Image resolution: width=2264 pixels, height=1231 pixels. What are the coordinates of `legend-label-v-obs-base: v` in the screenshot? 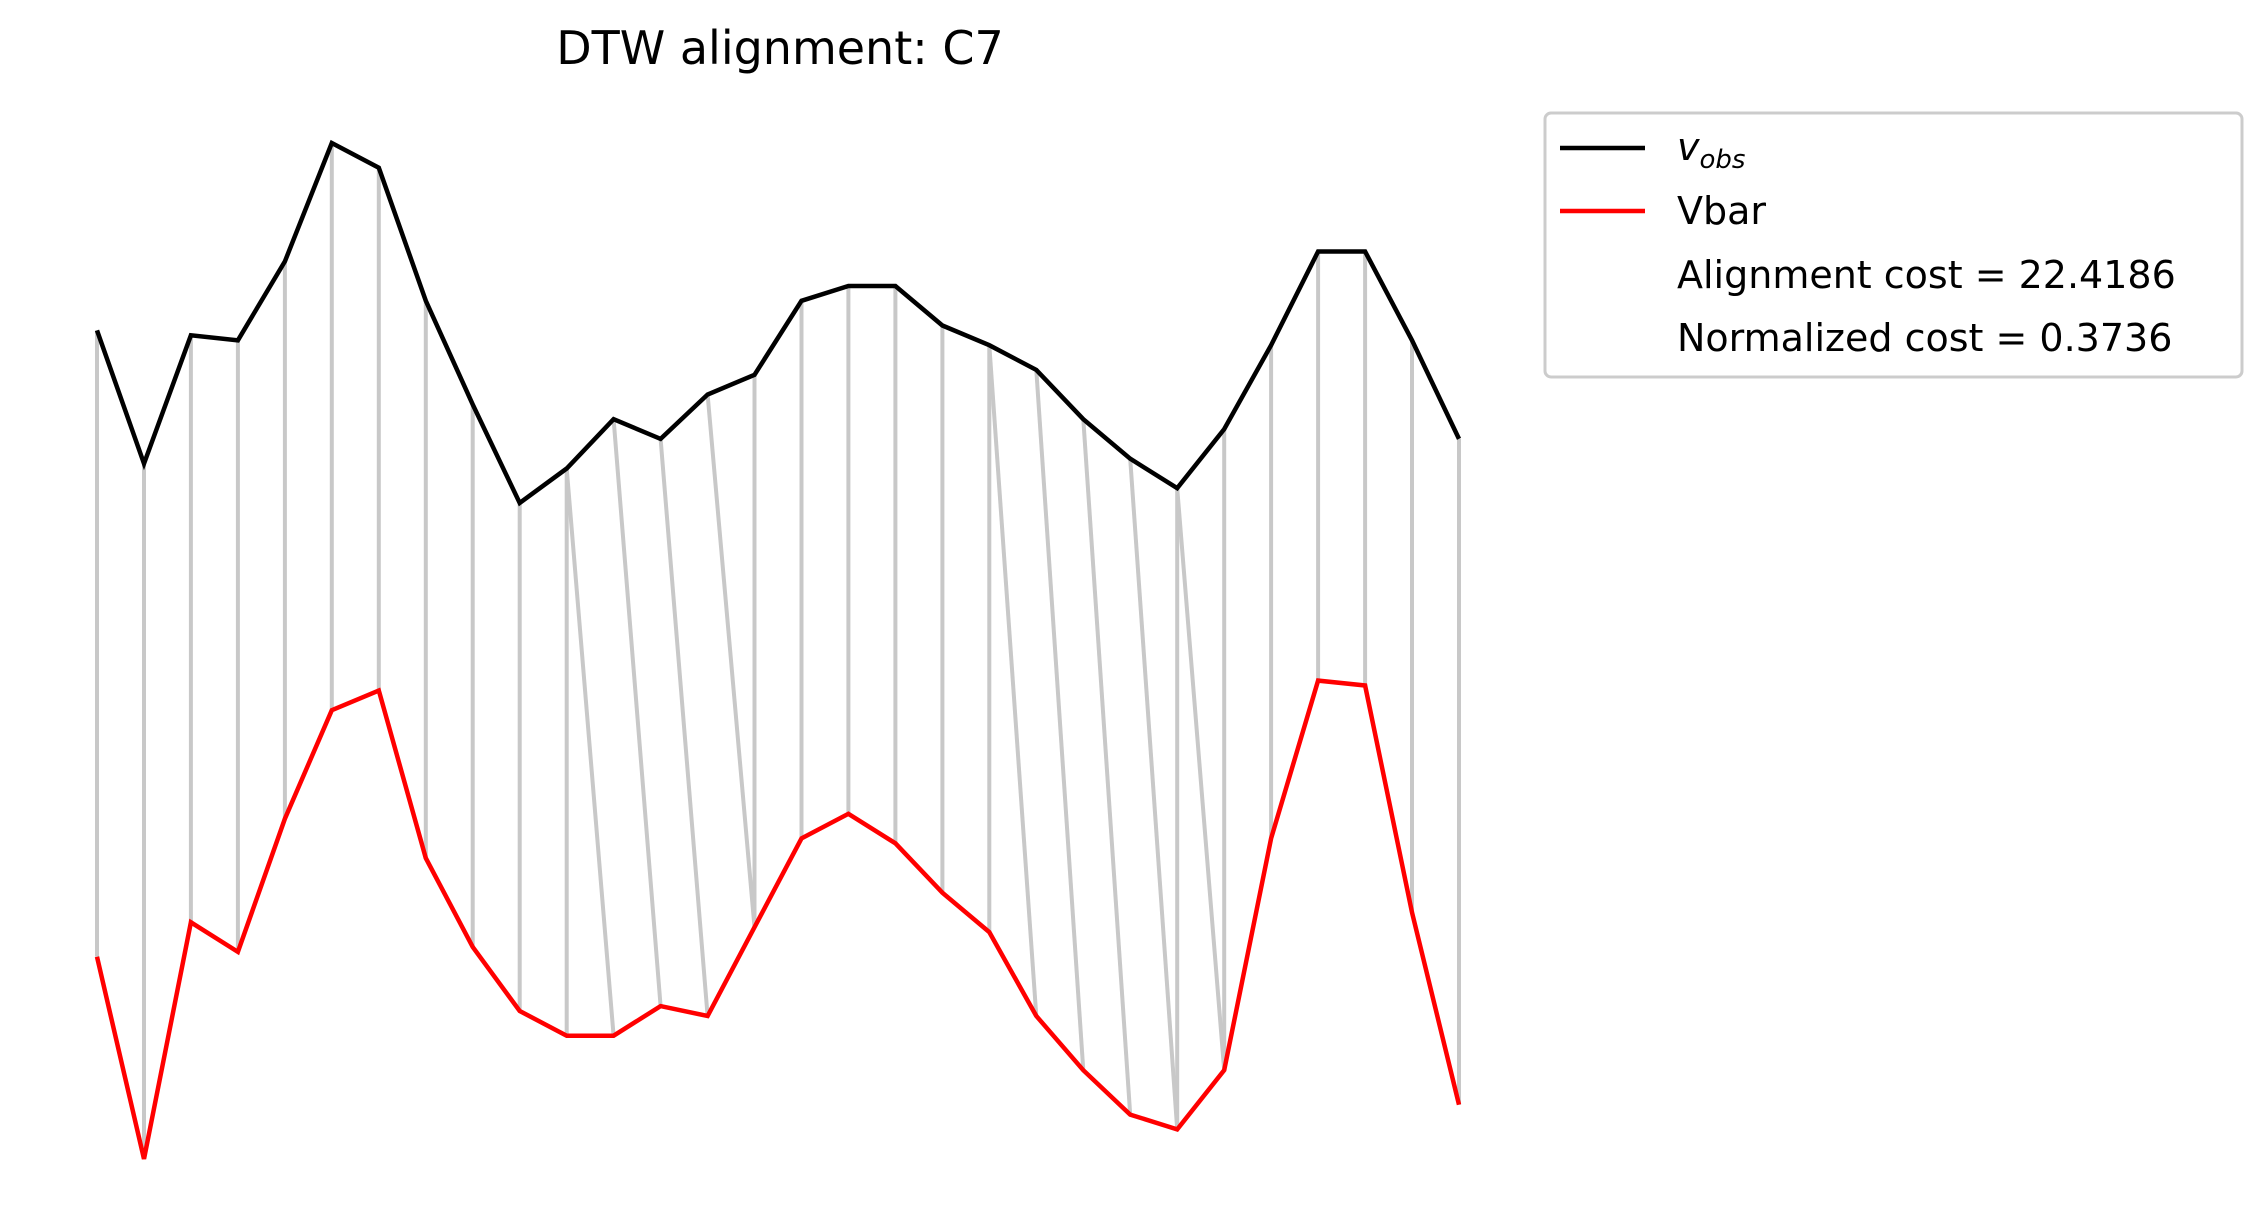 It's located at (1688, 147).